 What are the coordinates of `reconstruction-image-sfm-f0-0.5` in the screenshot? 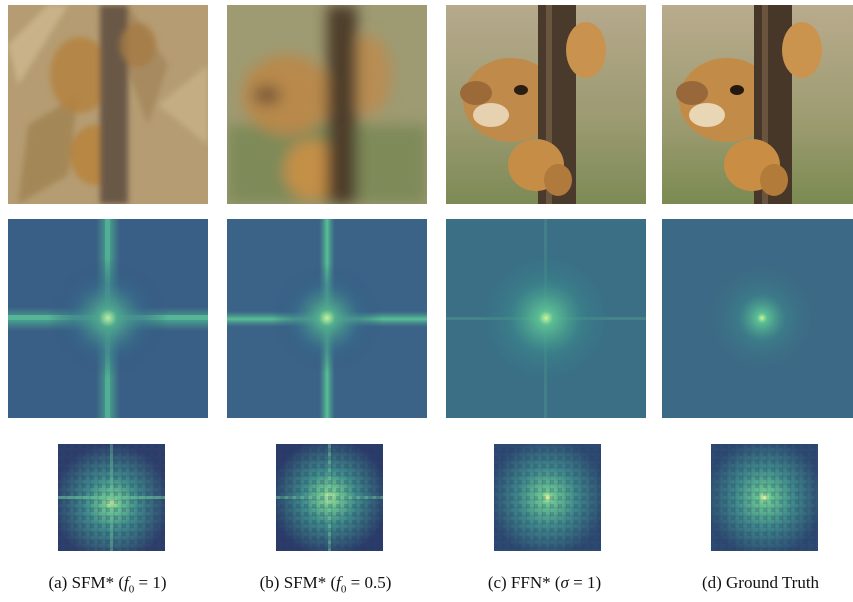 It's located at (327, 104).